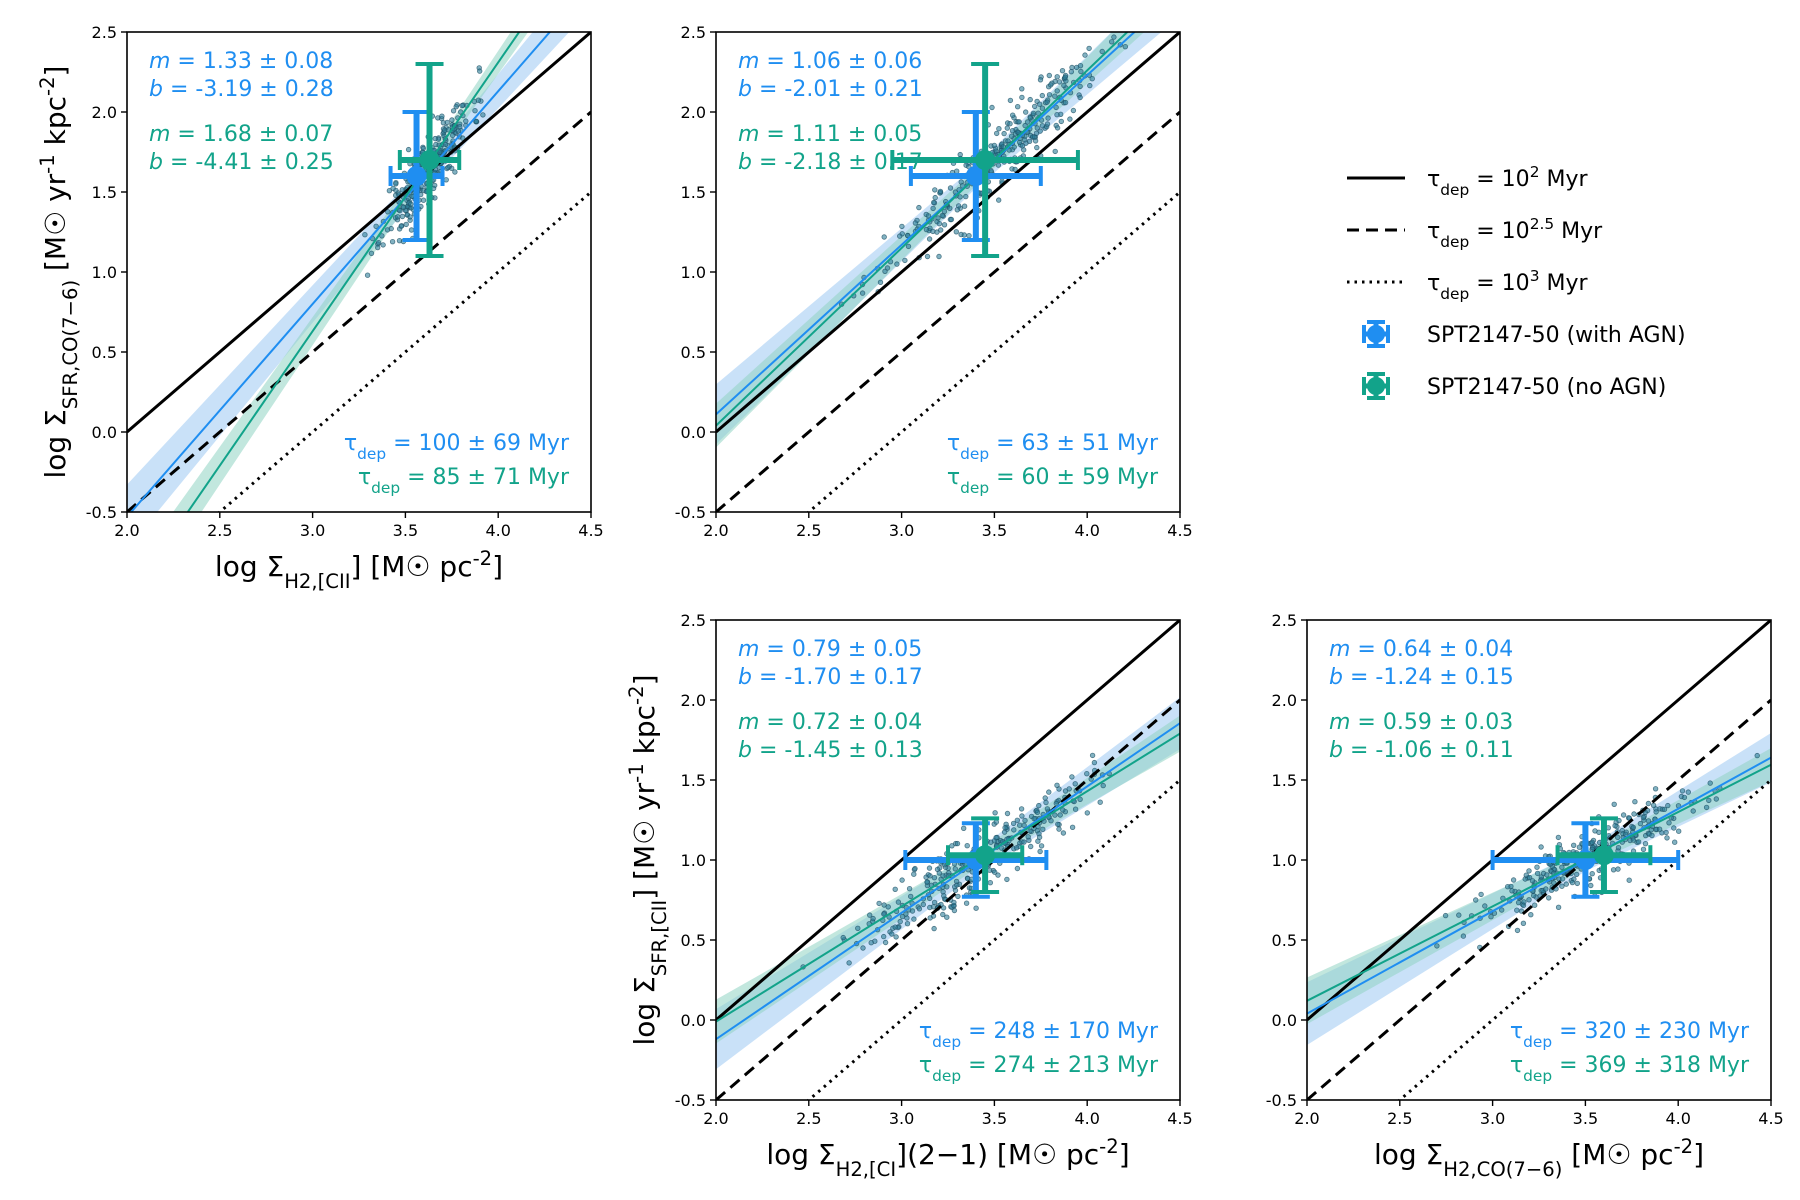  Describe the element at coordinates (1467, 285) in the screenshot. I see `legend-entry-dotted: τdep = 103 Myr` at that location.